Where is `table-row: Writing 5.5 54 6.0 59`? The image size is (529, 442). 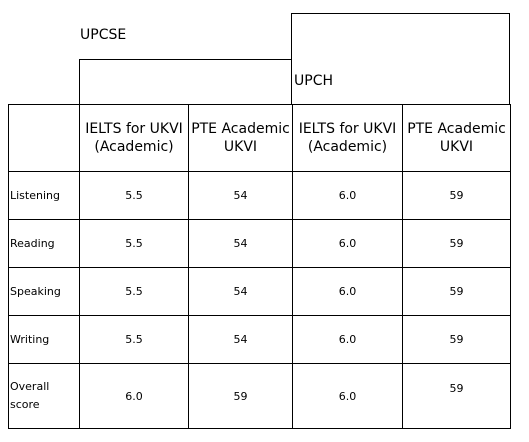
table-row: Writing 5.5 54 6.0 59 is located at coordinates (259, 339).